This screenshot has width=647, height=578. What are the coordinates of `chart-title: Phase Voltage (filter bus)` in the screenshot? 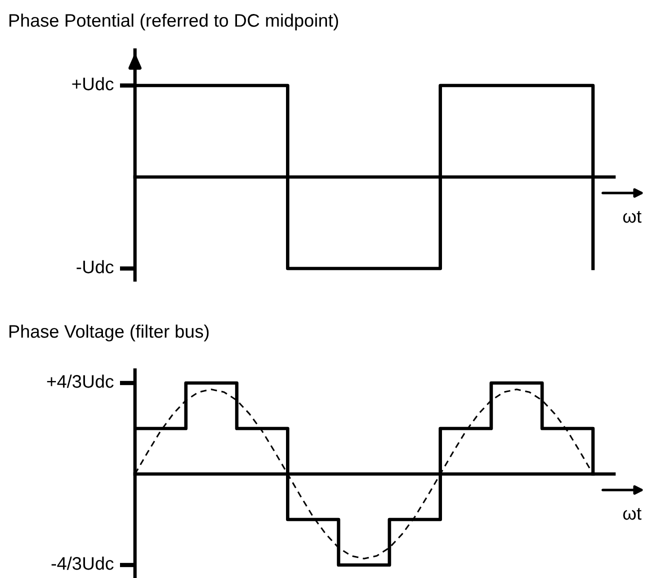 It's located at (109, 333).